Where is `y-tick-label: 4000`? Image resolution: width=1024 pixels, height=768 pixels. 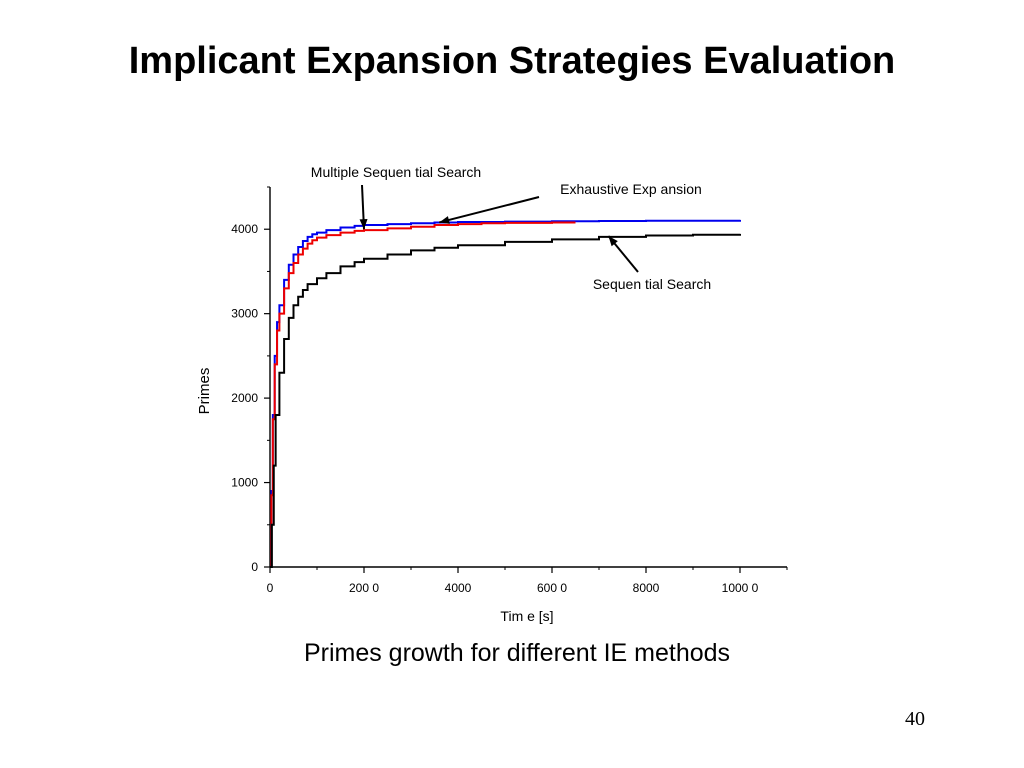 y-tick-label: 4000 is located at coordinates (244, 229).